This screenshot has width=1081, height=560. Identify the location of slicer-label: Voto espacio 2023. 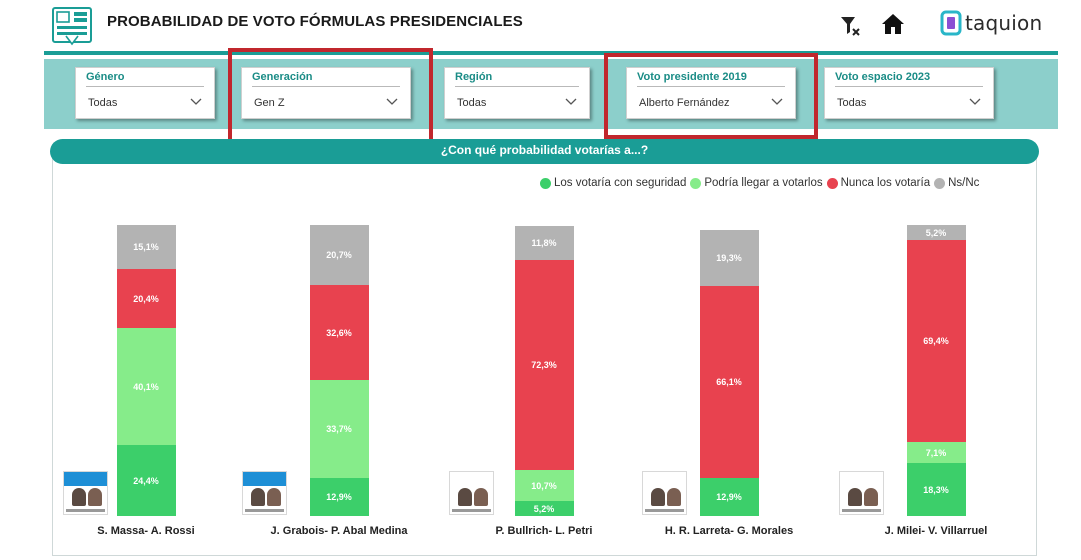
(883, 77).